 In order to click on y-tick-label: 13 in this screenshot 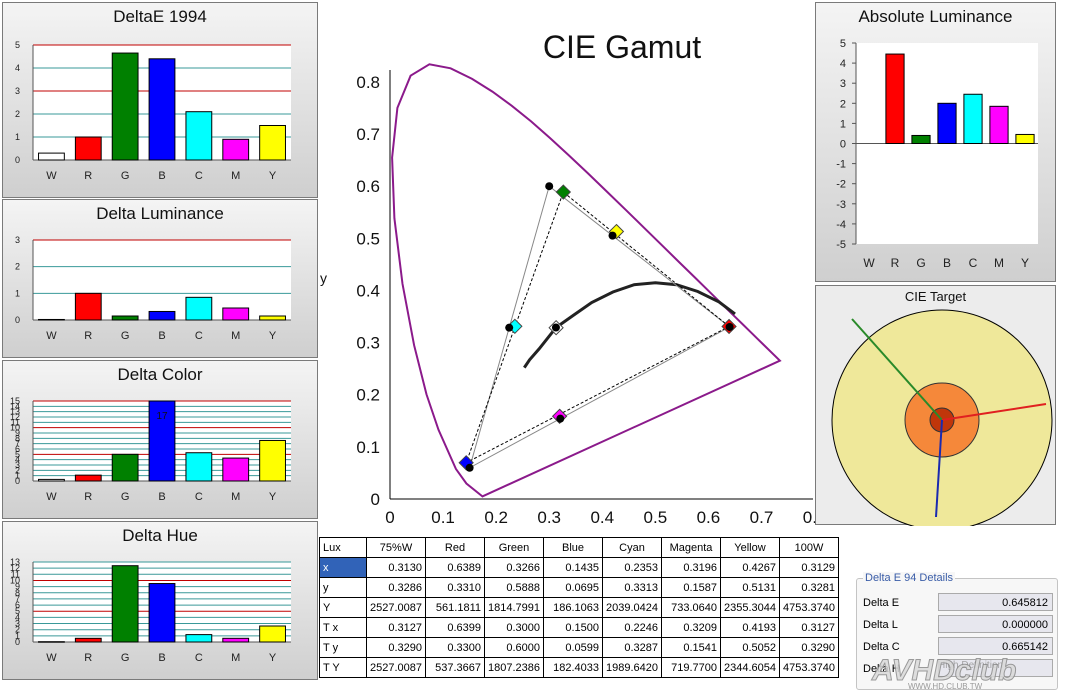, I will do `click(15, 562)`.